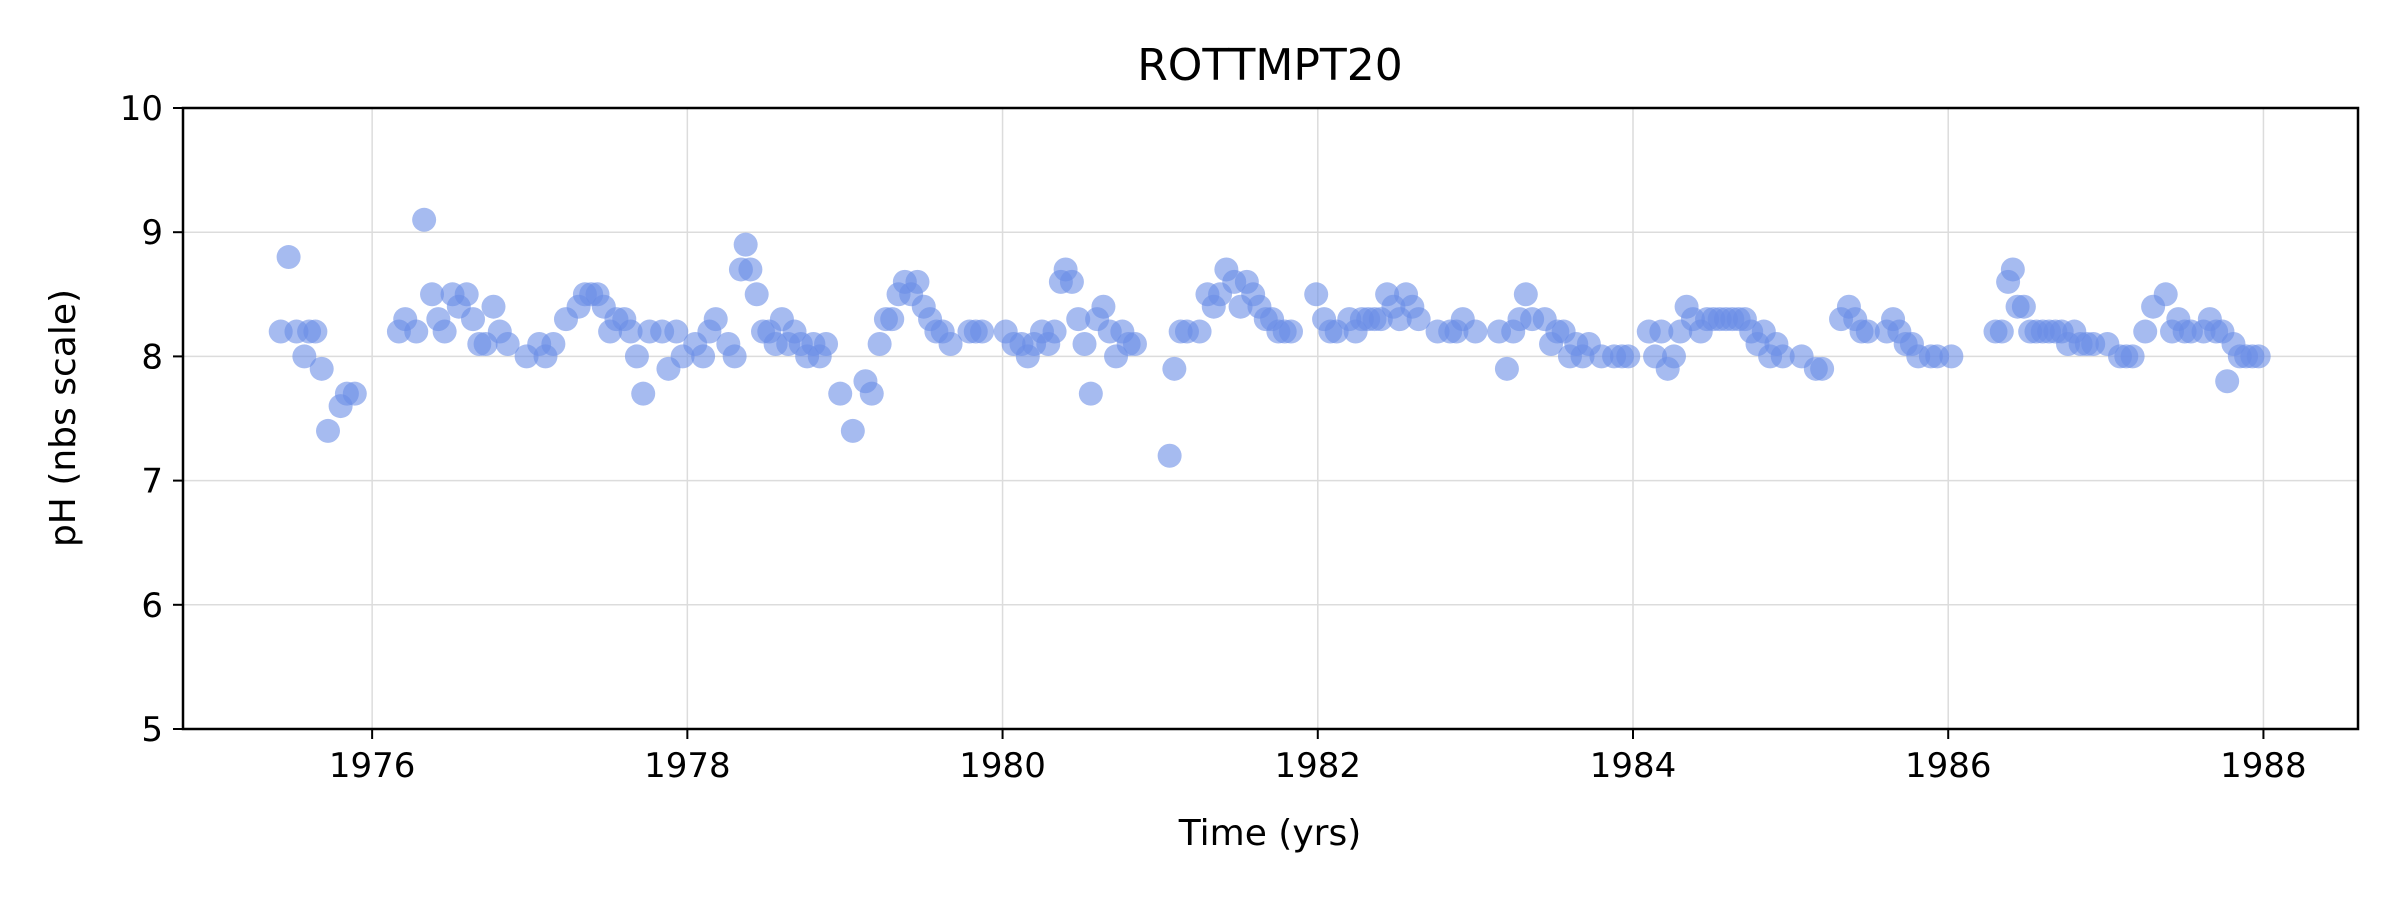 The image size is (2400, 900). What do you see at coordinates (1002, 766) in the screenshot?
I see `x-tick-label: 1980` at bounding box center [1002, 766].